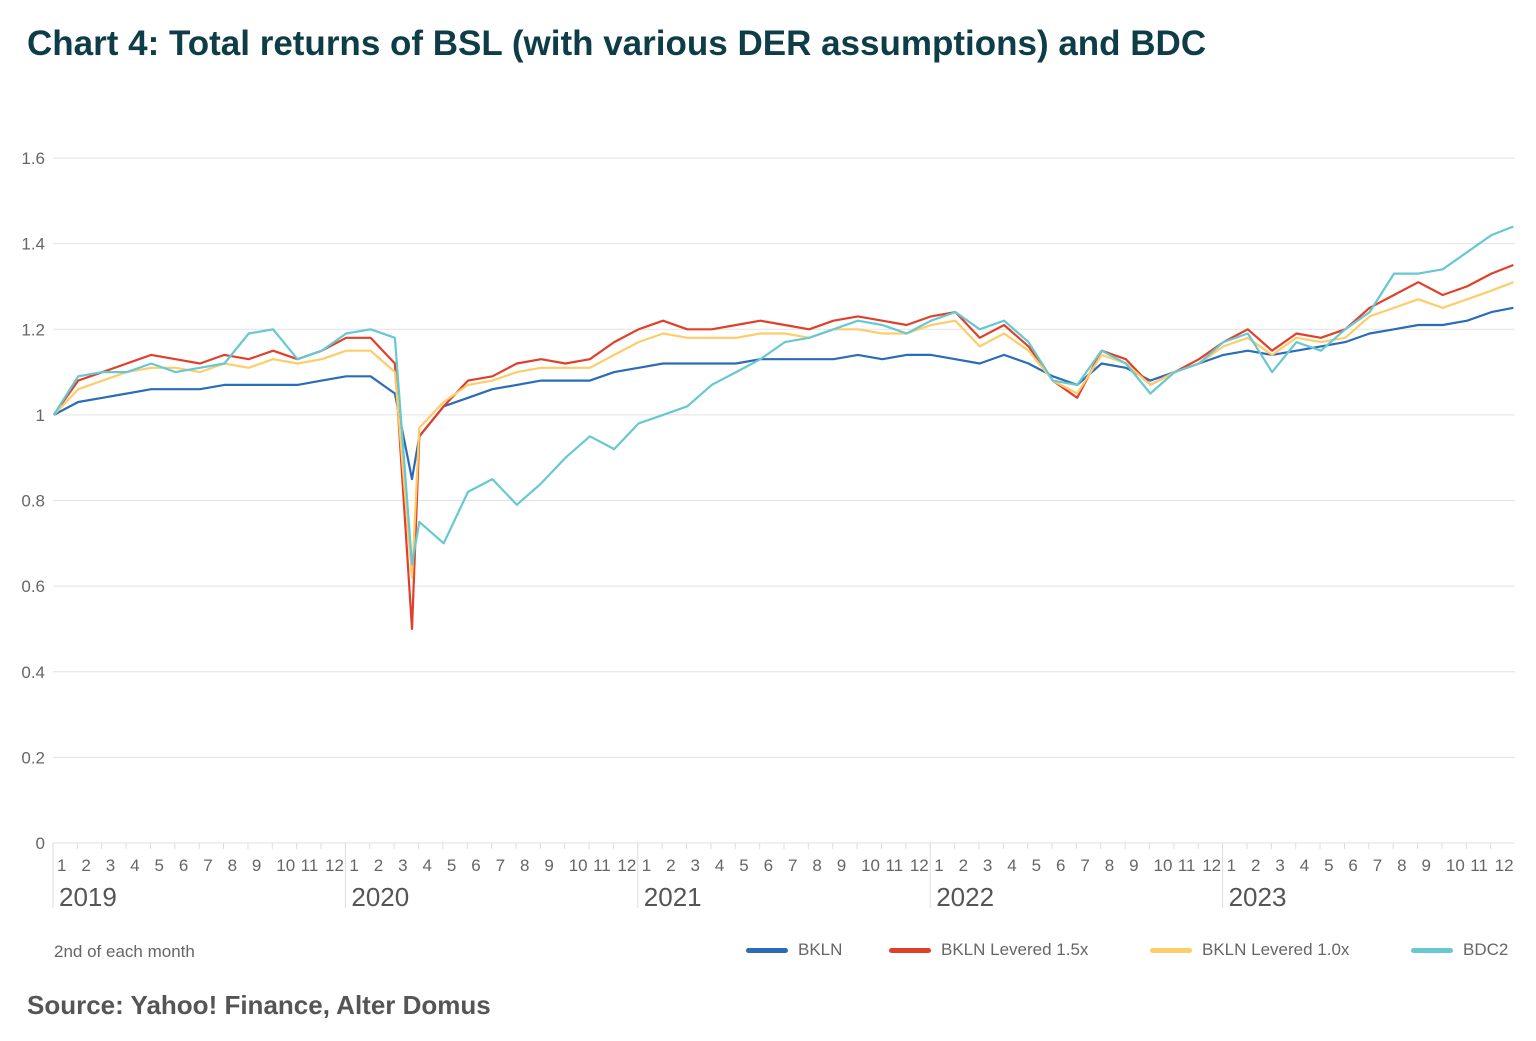 This screenshot has height=1041, width=1536. I want to click on y-tick-label: 0, so click(40, 843).